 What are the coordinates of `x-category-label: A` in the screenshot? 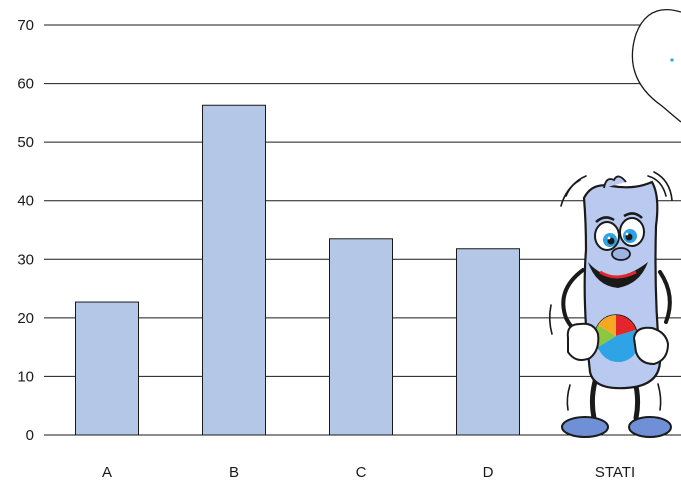 It's located at (107, 472).